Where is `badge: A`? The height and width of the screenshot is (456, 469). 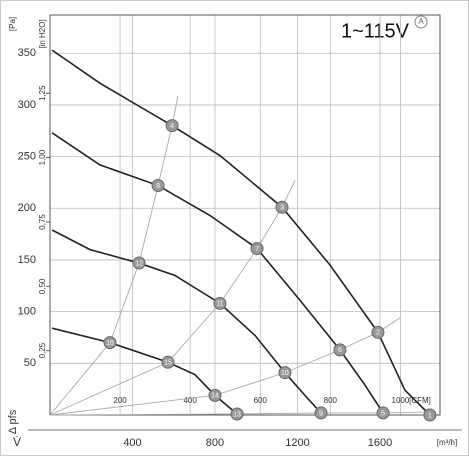 badge: A is located at coordinates (421, 21).